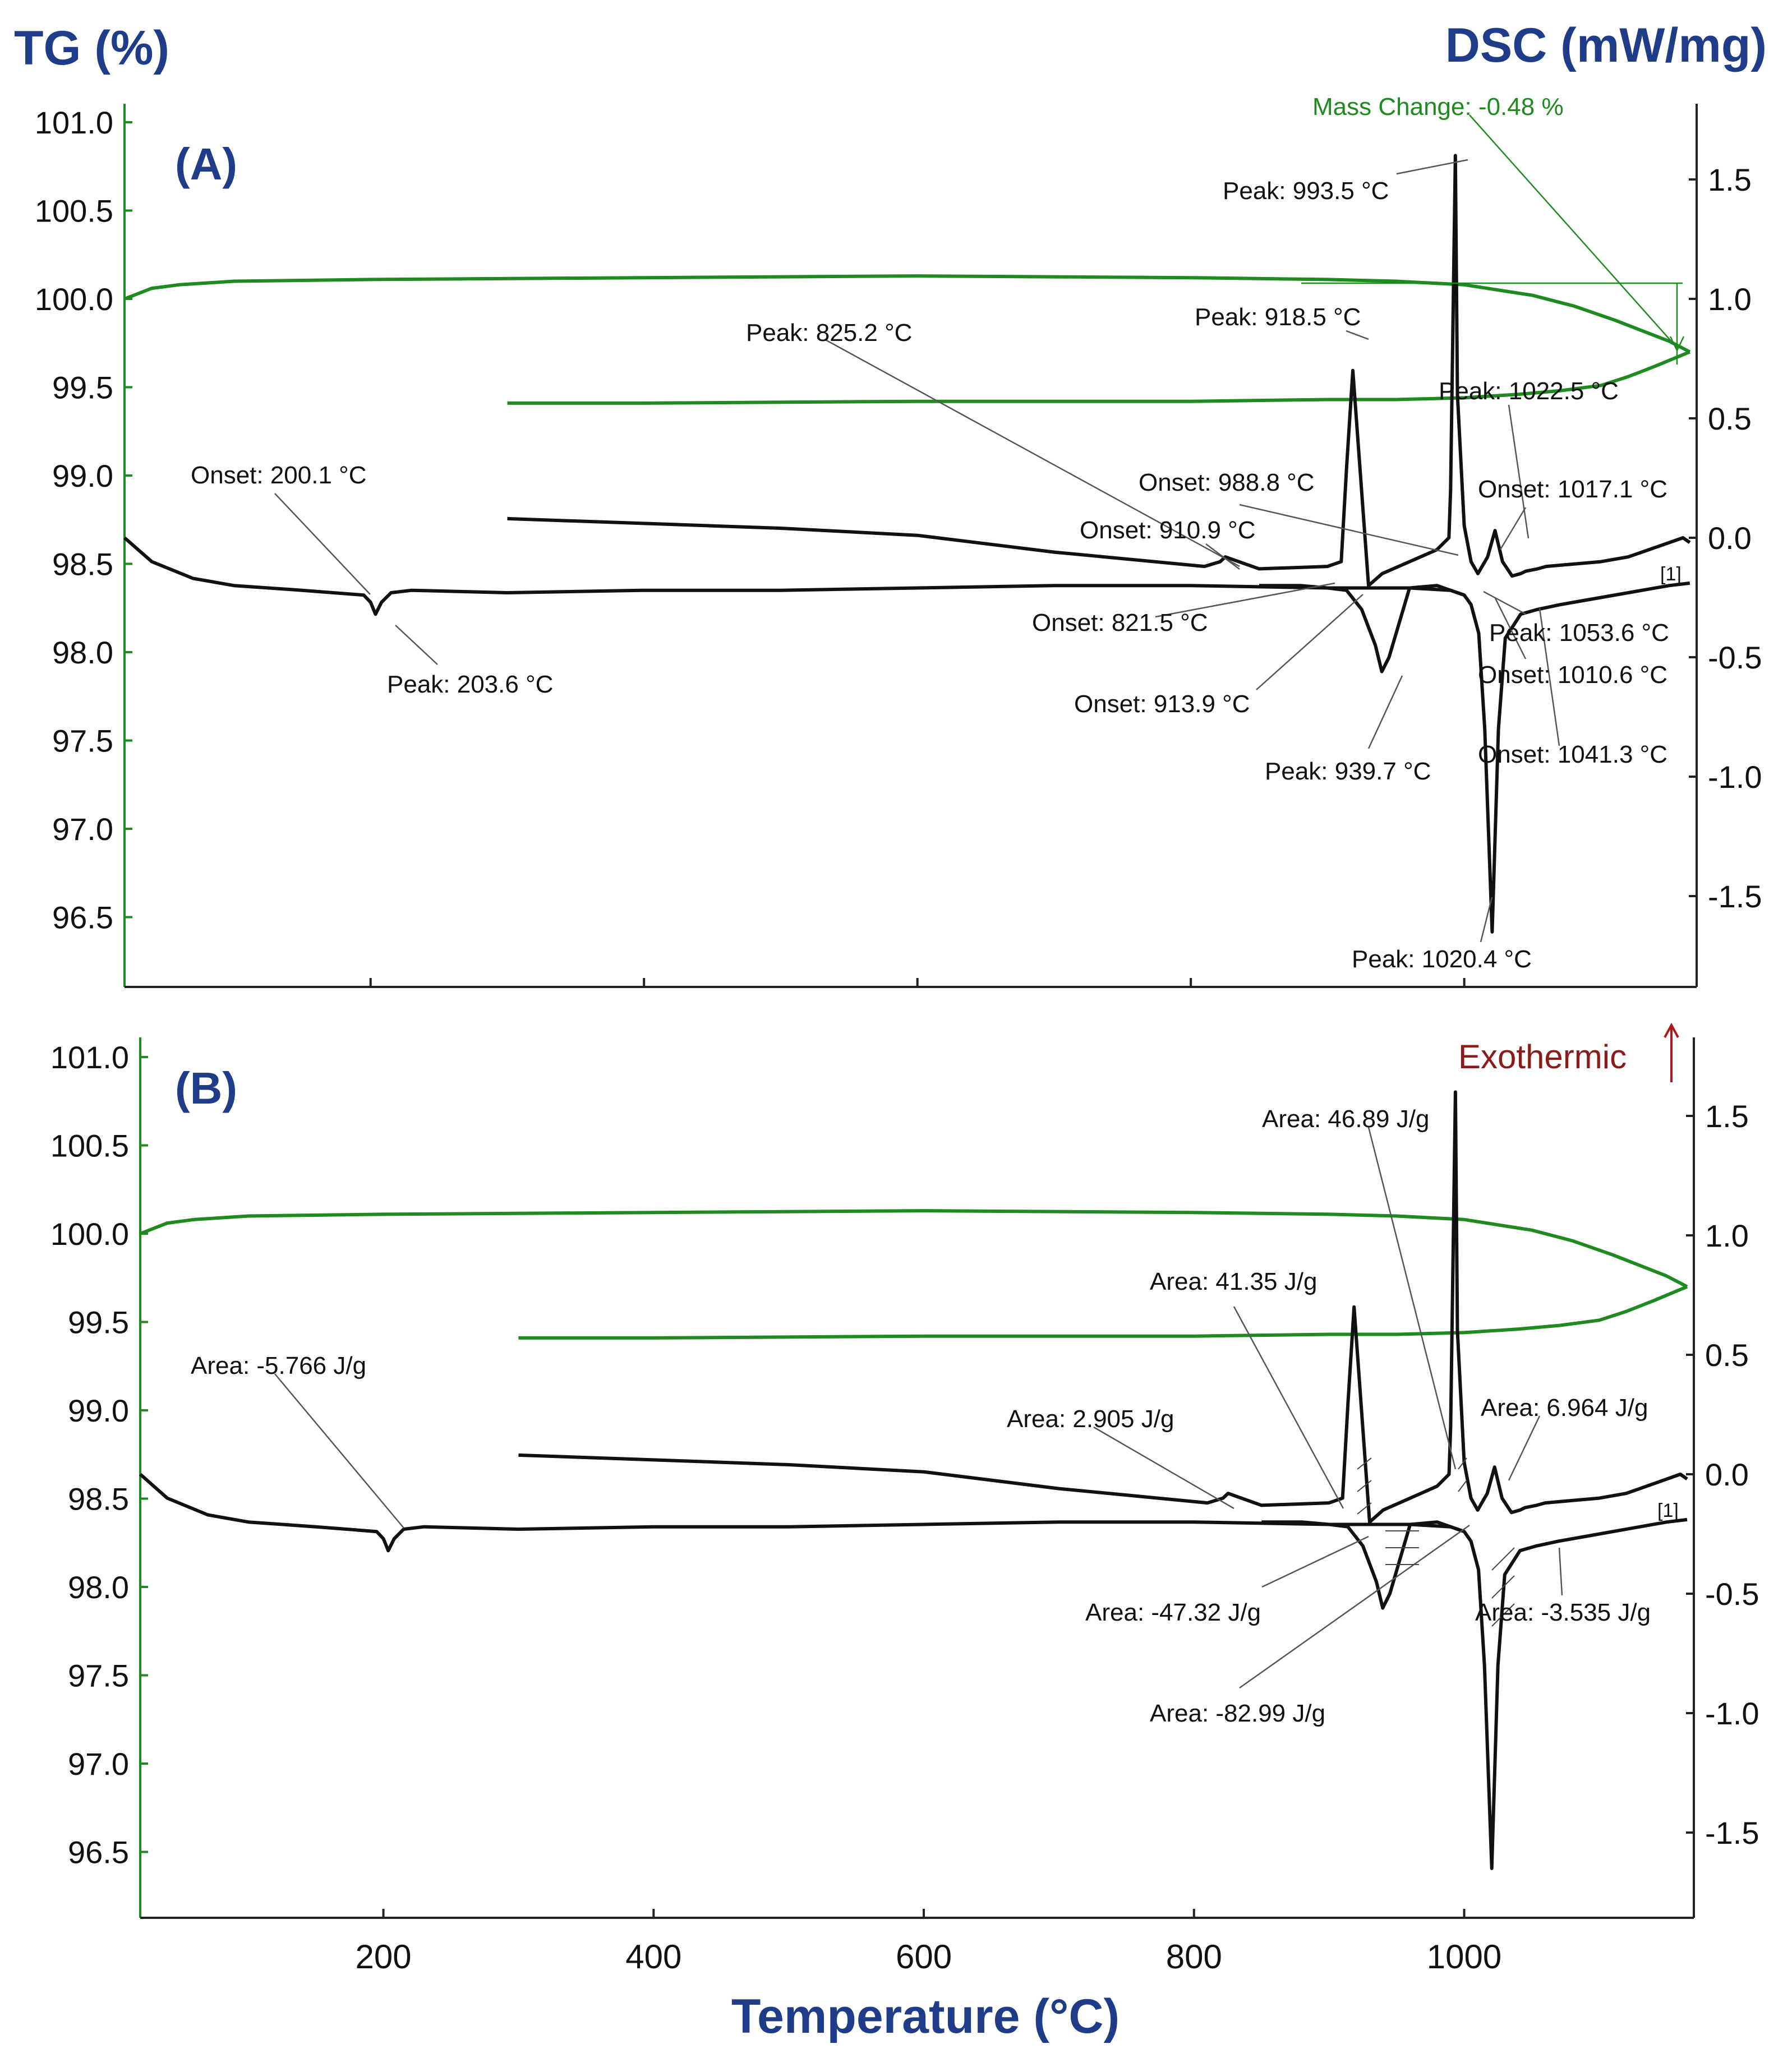  Describe the element at coordinates (1529, 391) in the screenshot. I see `annotation: Peak: 1022.5 °C` at that location.